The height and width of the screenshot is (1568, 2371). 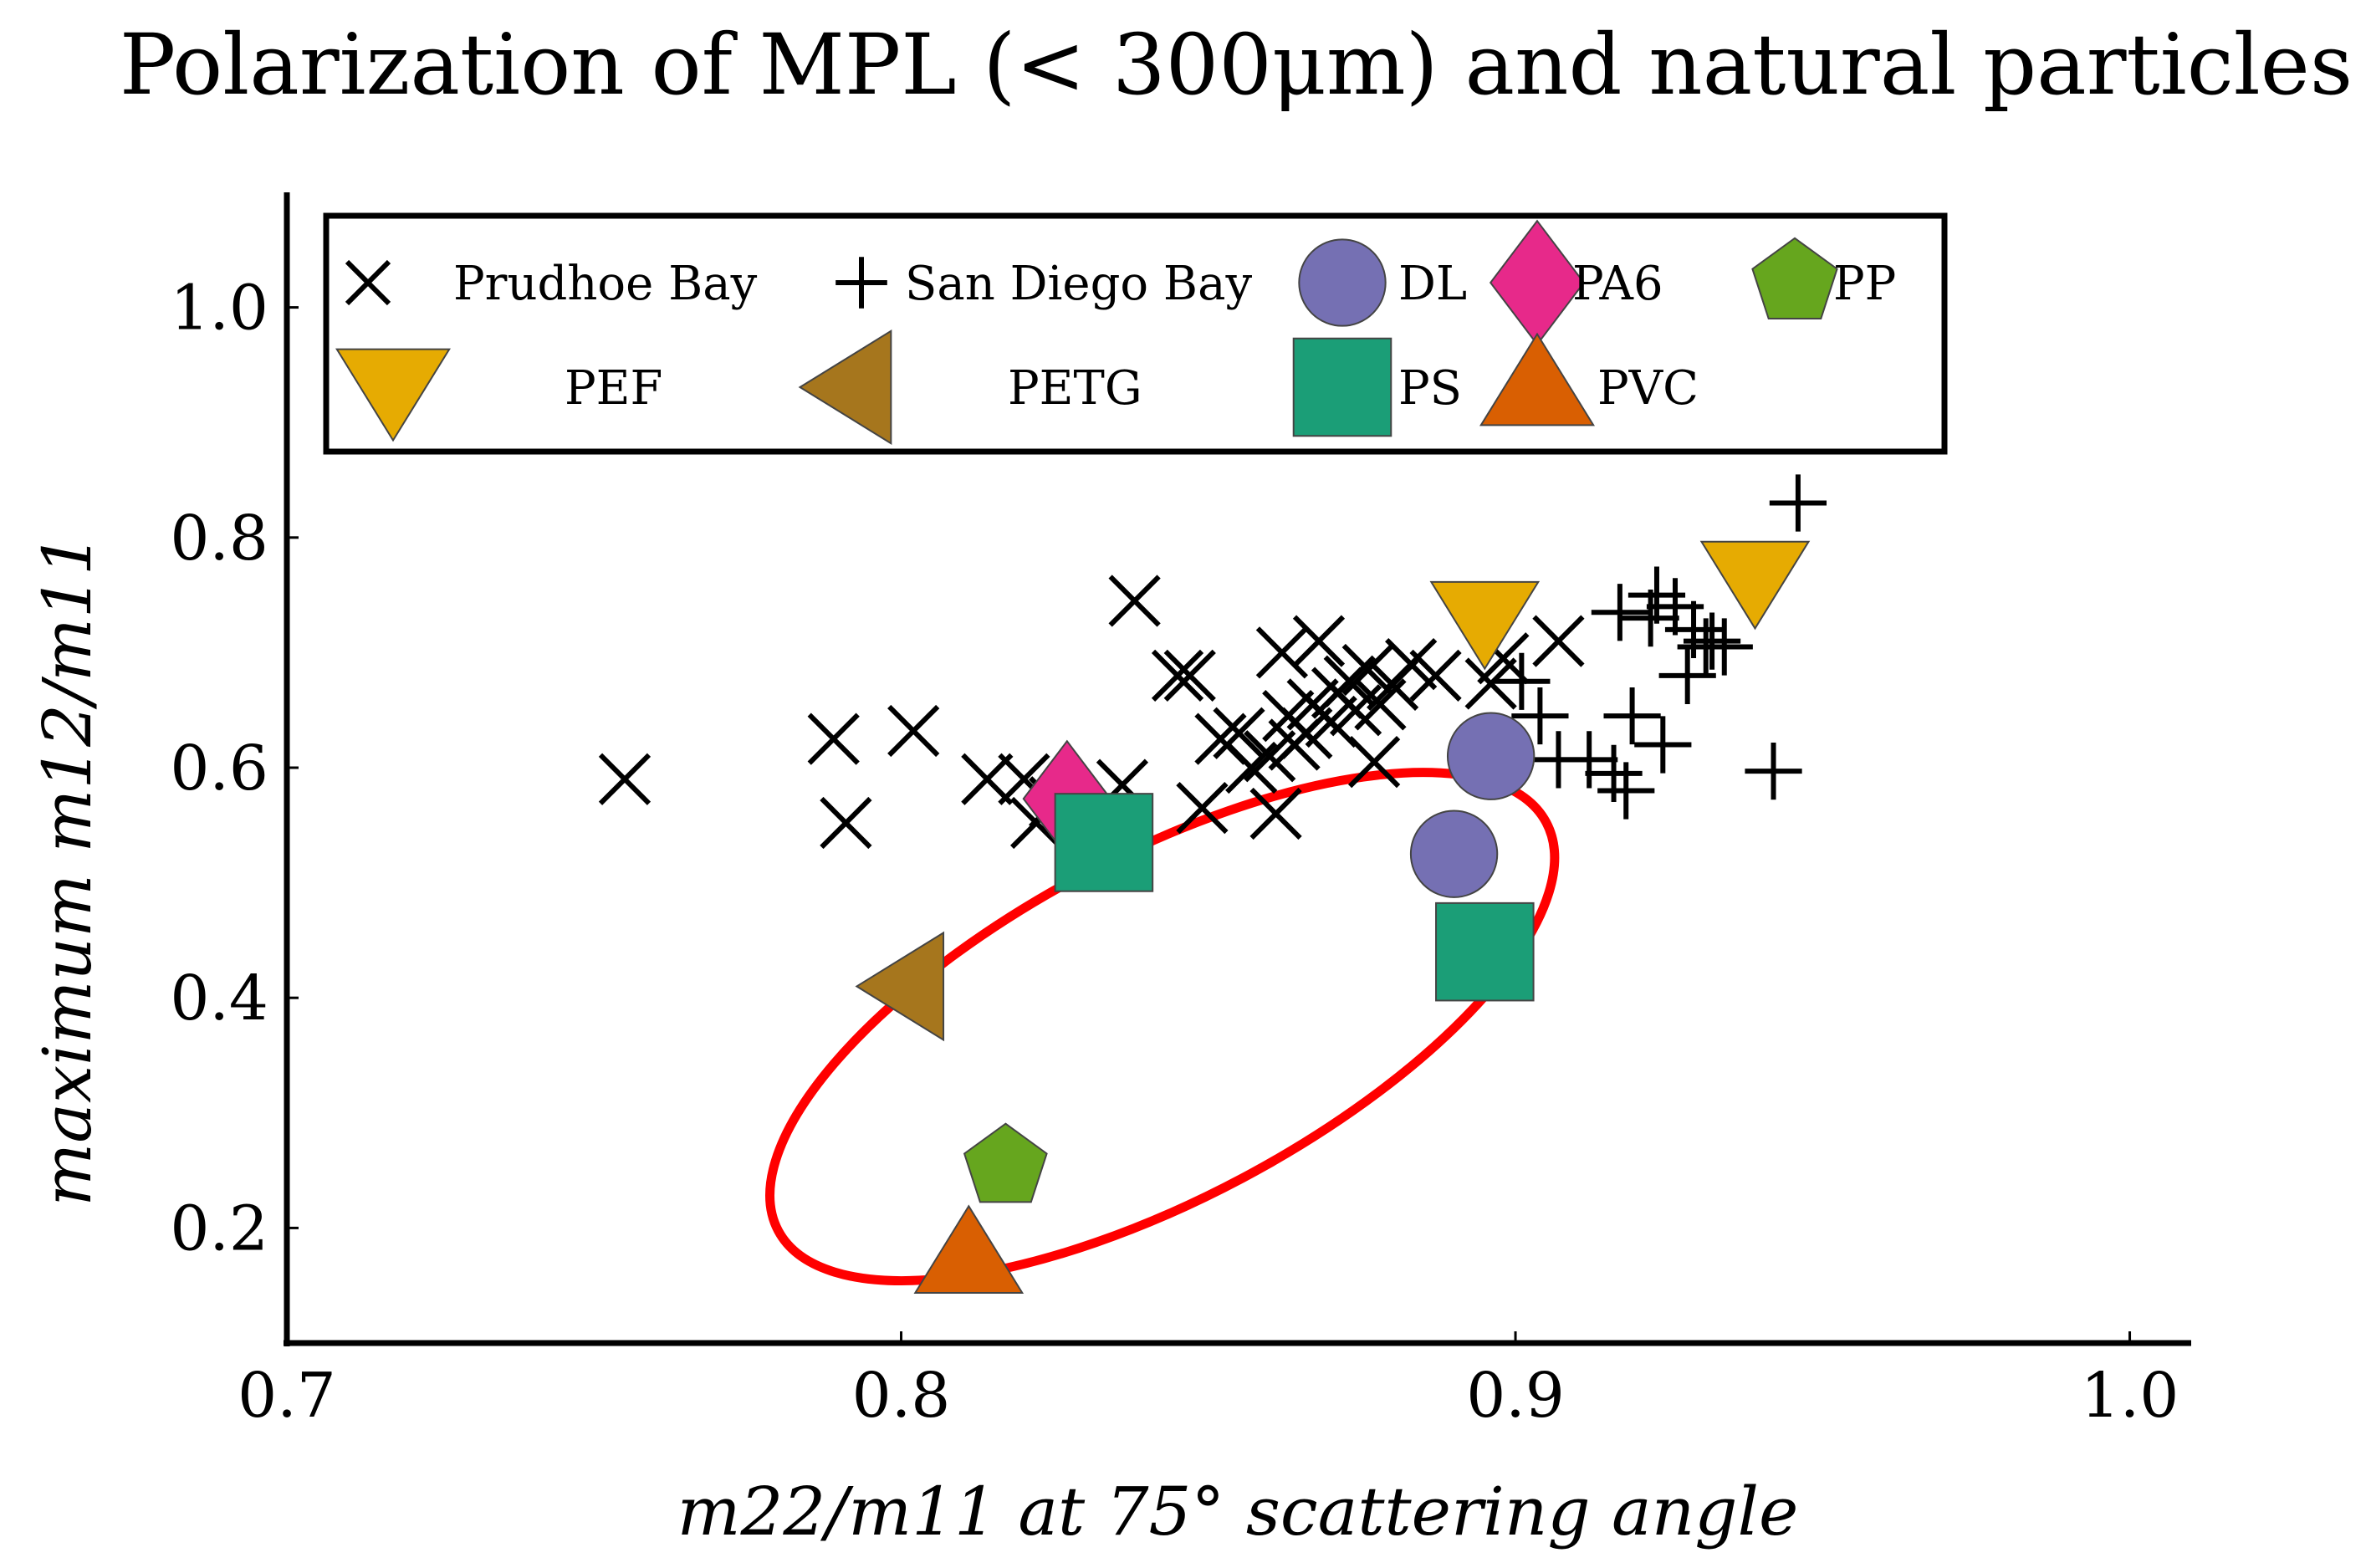 I want to click on legend-label-pvc: PVC, so click(x=1648, y=388).